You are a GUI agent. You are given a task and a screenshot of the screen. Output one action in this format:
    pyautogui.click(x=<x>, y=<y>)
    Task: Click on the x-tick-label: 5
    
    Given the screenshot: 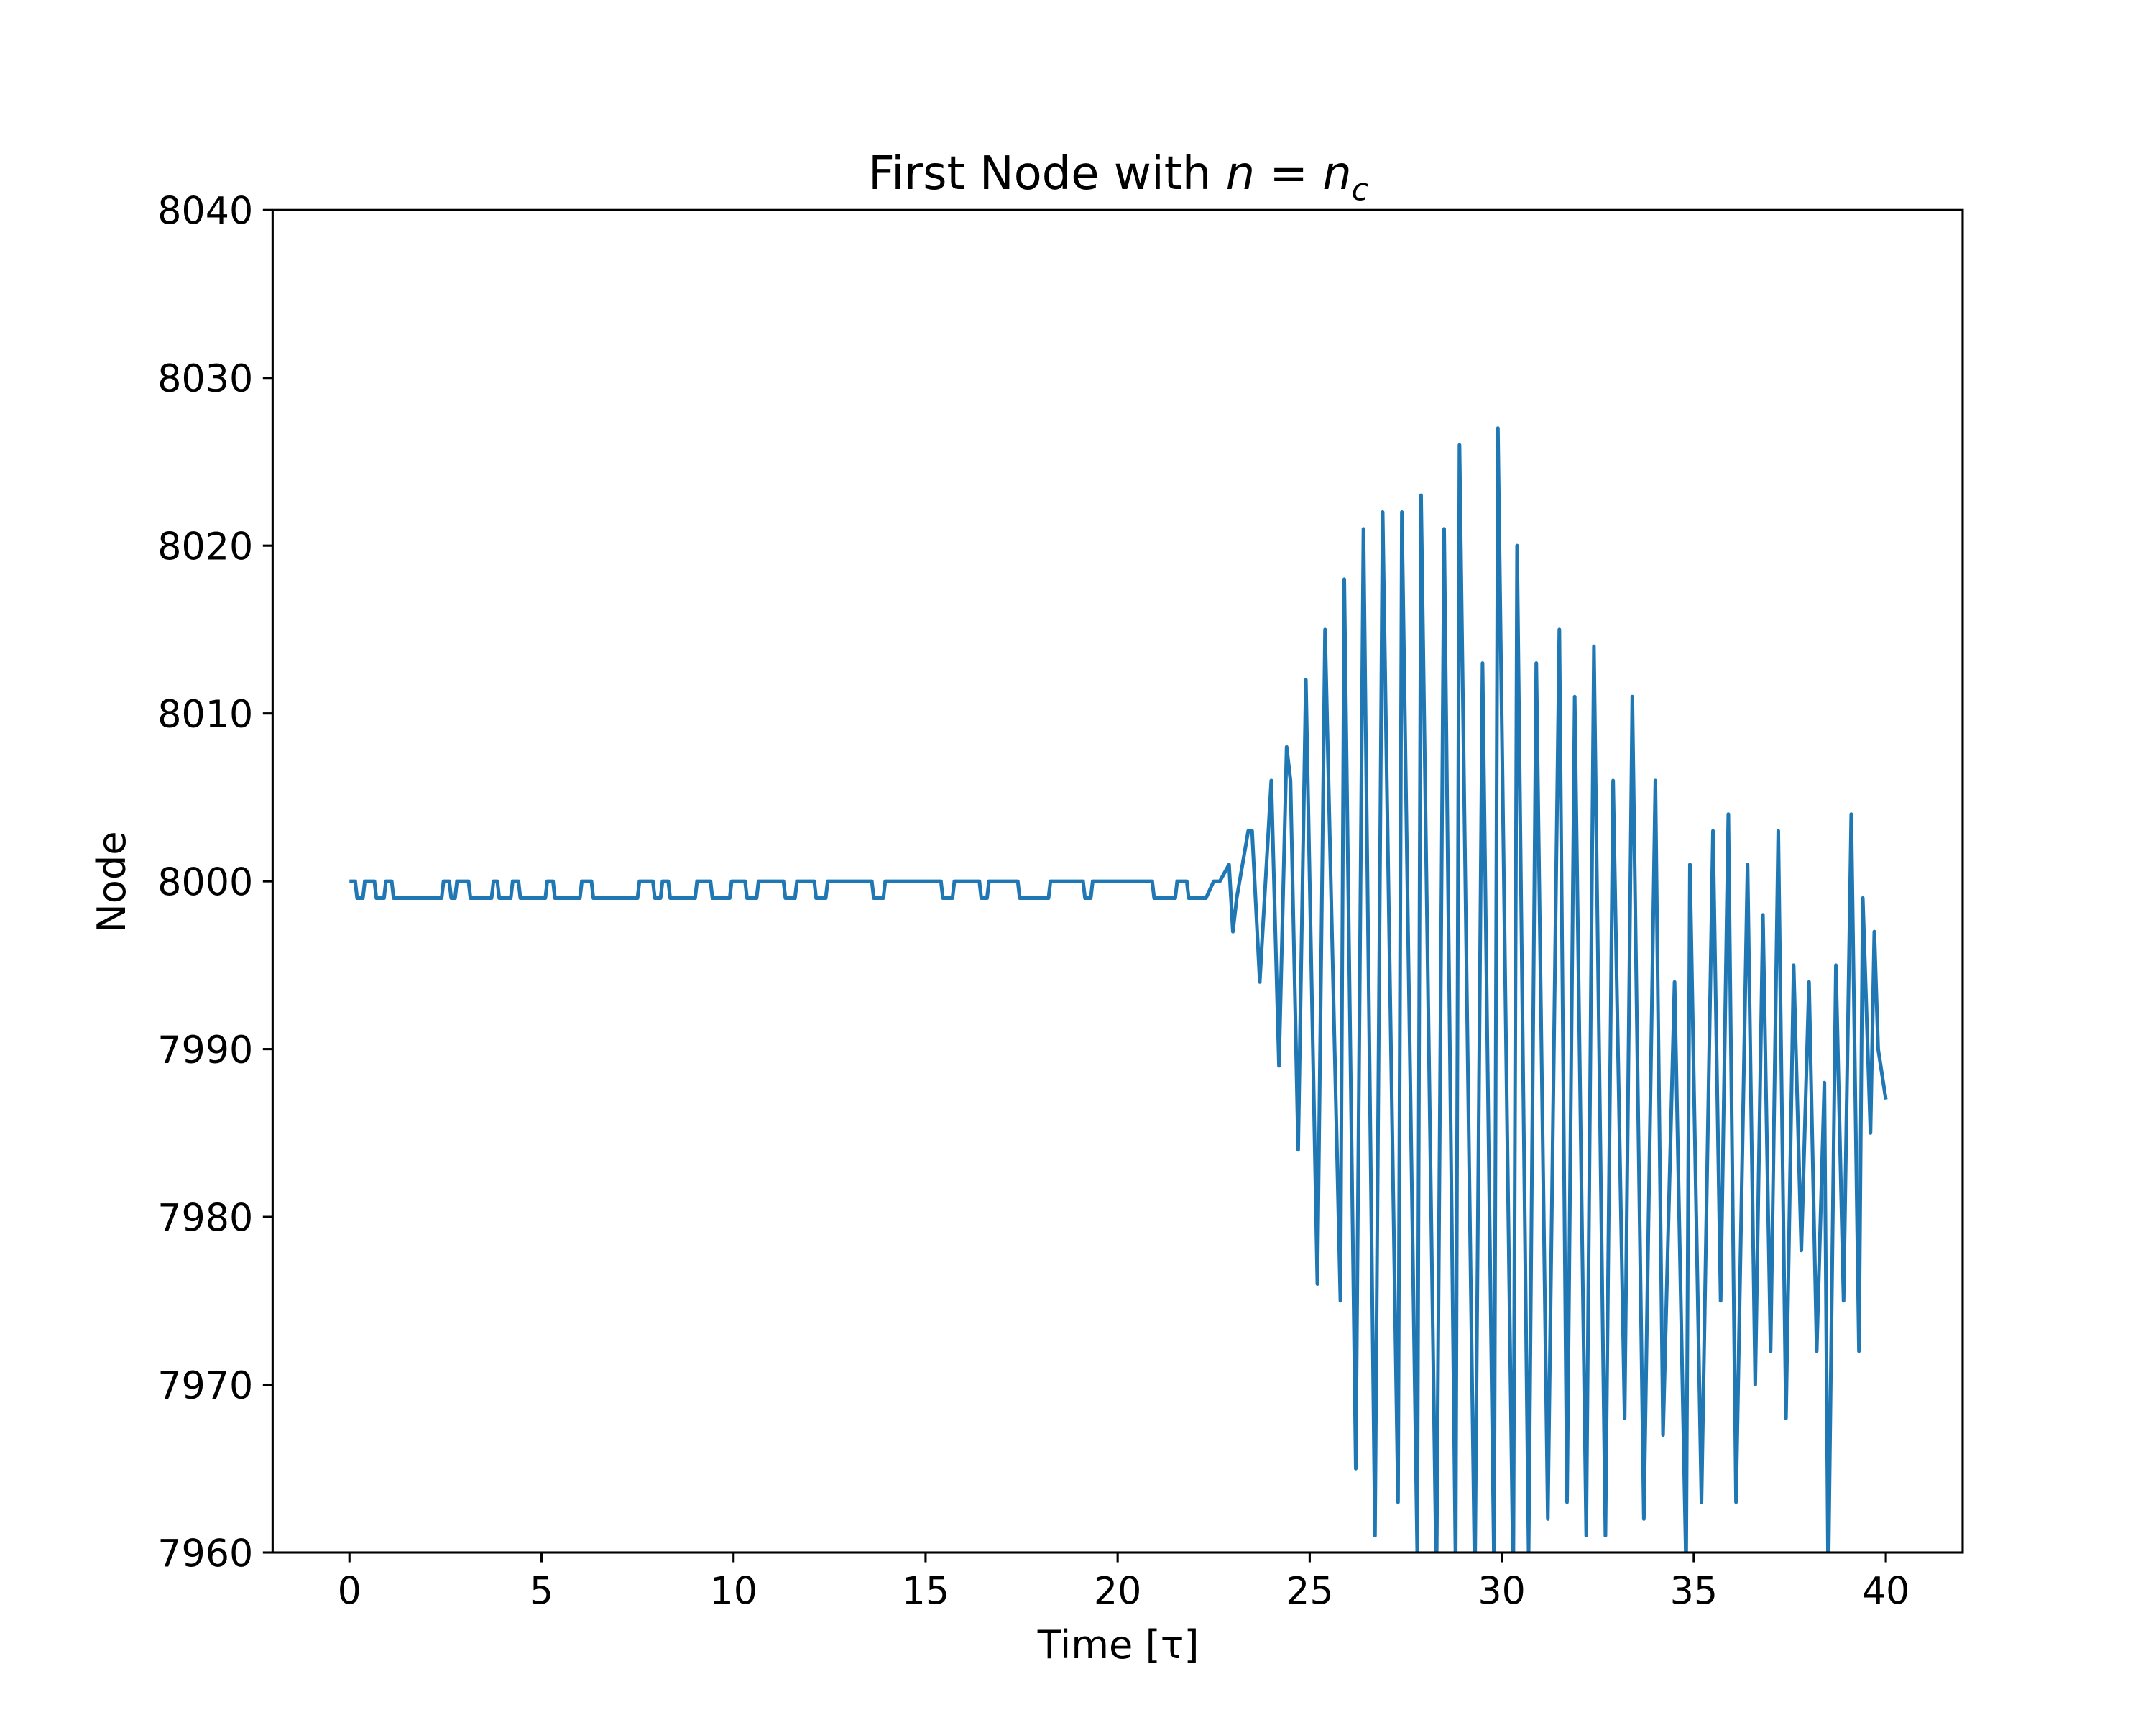 What is the action you would take?
    pyautogui.click(x=541, y=1592)
    